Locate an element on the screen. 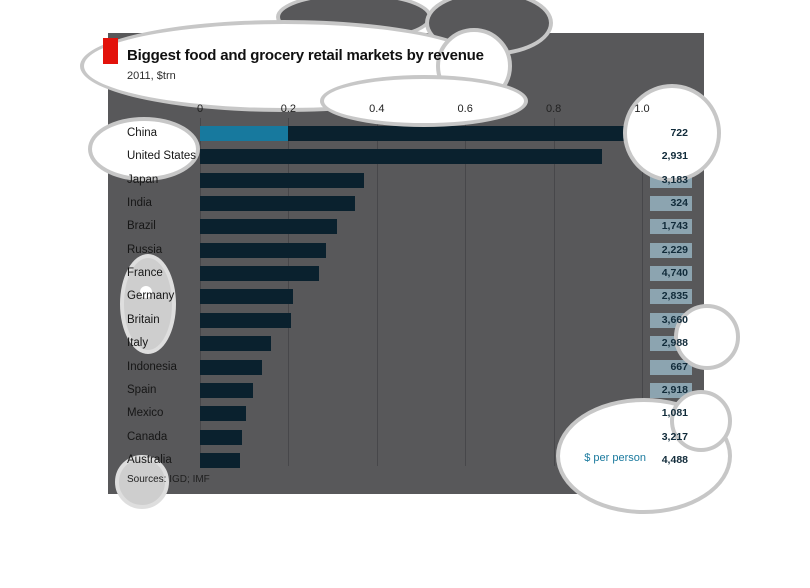  value-label: 722 is located at coordinates (679, 133).